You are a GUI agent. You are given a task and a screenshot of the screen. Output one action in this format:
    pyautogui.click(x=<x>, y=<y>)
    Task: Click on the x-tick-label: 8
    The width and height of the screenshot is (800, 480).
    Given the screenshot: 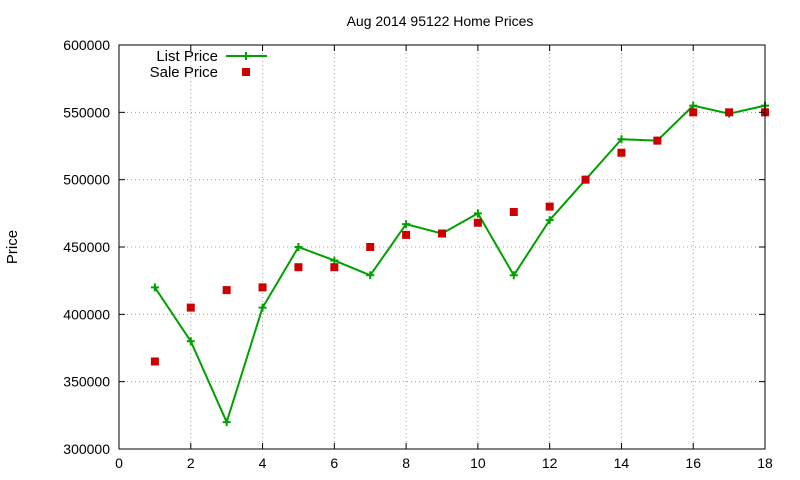 What is the action you would take?
    pyautogui.click(x=406, y=463)
    